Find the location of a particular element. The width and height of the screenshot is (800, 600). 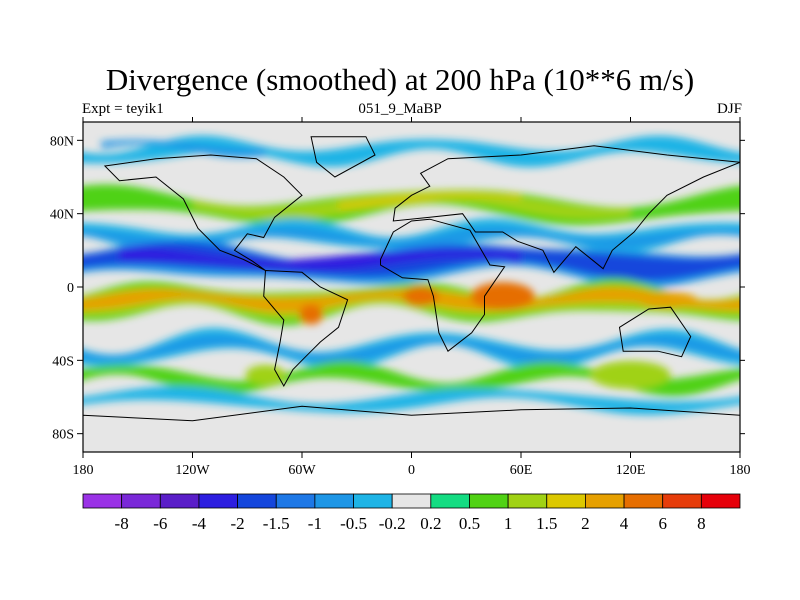

x-tick-label: 120W is located at coordinates (192, 470).